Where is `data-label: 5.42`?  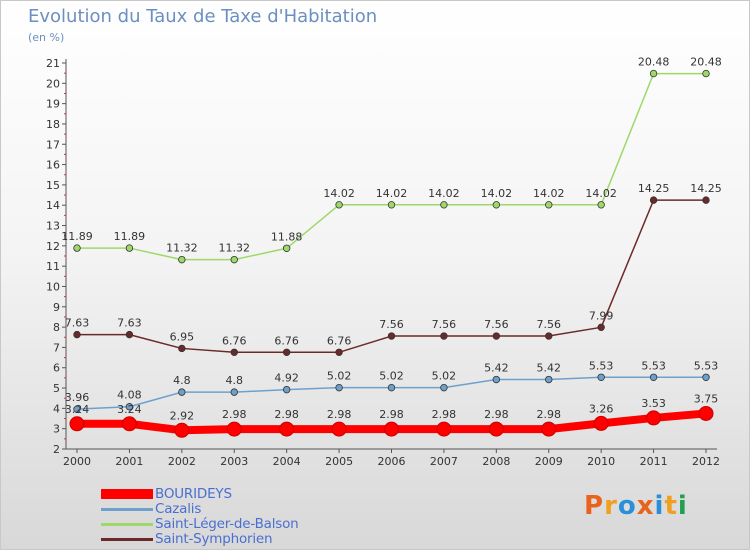 data-label: 5.42 is located at coordinates (549, 368).